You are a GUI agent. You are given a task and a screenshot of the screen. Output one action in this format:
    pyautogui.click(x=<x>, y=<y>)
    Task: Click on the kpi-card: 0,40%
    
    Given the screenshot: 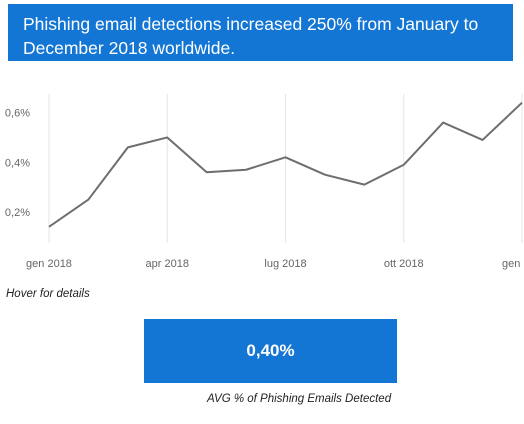 What is the action you would take?
    pyautogui.click(x=270, y=351)
    